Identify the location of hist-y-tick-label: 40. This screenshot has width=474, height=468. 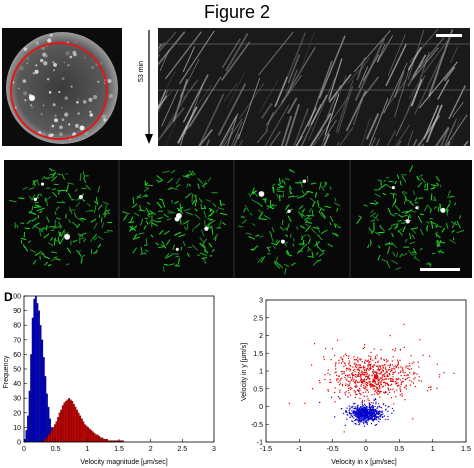
(17, 384).